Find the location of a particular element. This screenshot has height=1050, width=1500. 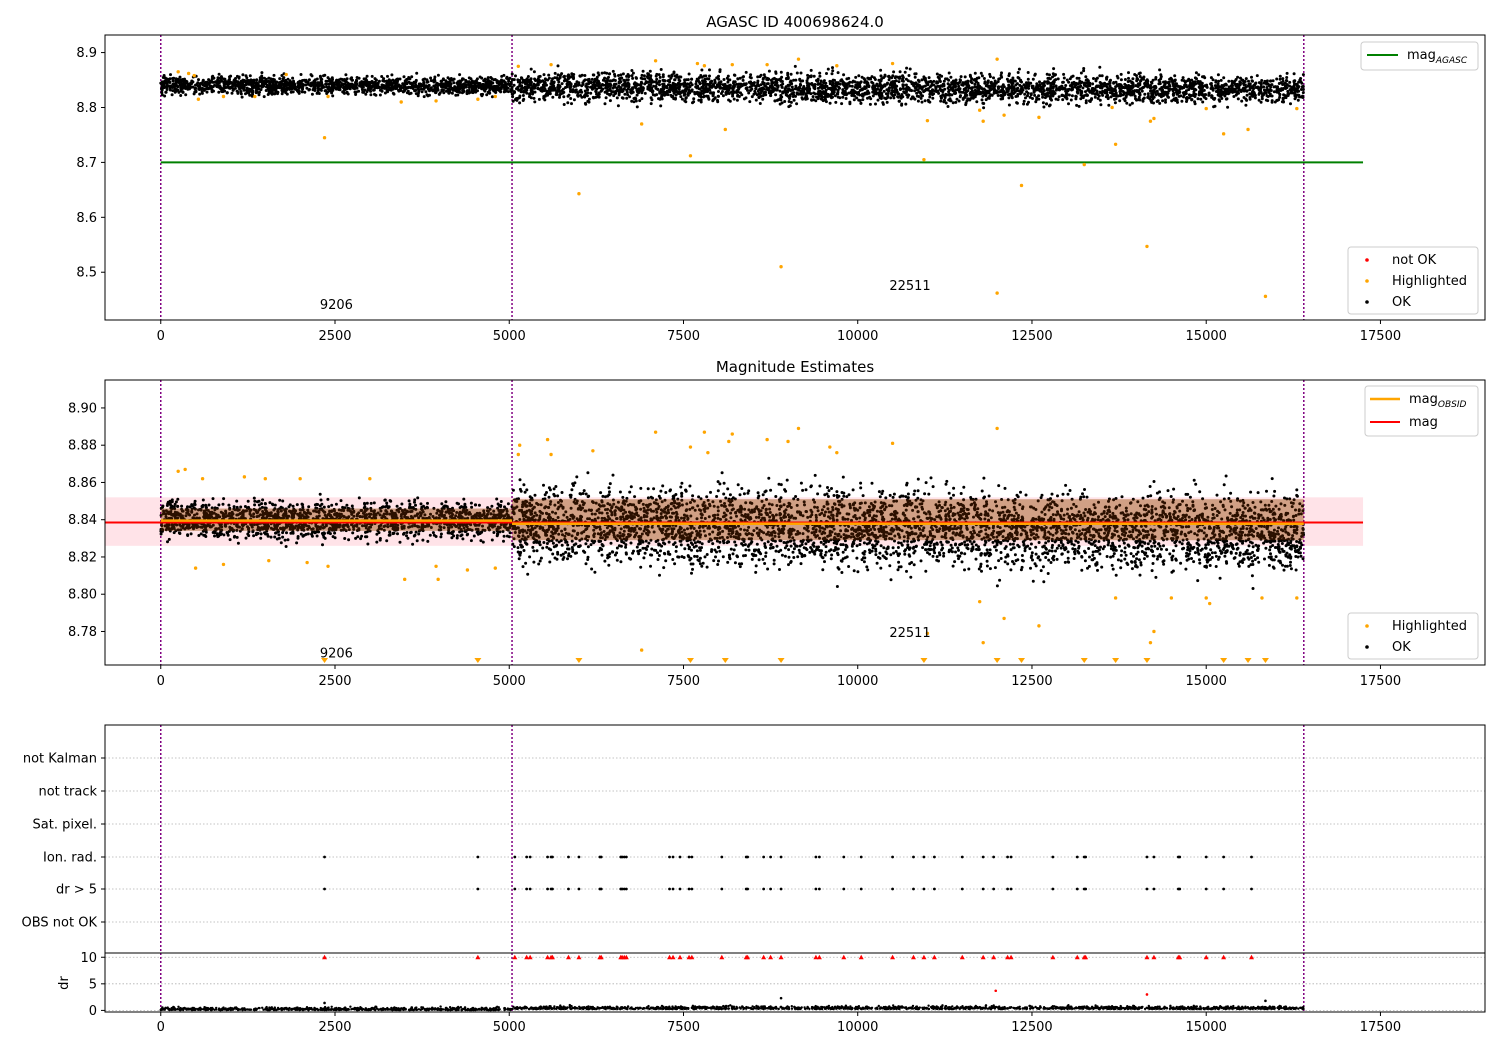

highlighted-point is located at coordinates (198, 99).